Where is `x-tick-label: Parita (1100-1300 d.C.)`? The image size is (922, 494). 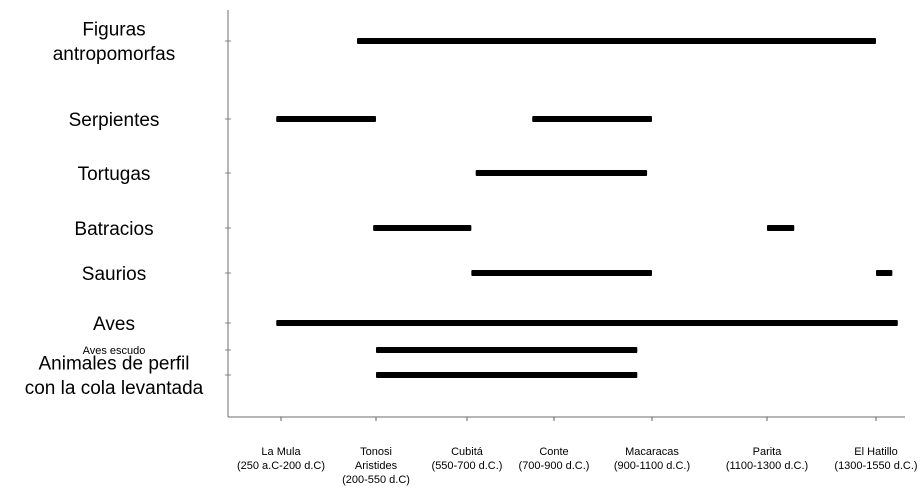 x-tick-label: Parita (1100-1300 d.C.) is located at coordinates (767, 459).